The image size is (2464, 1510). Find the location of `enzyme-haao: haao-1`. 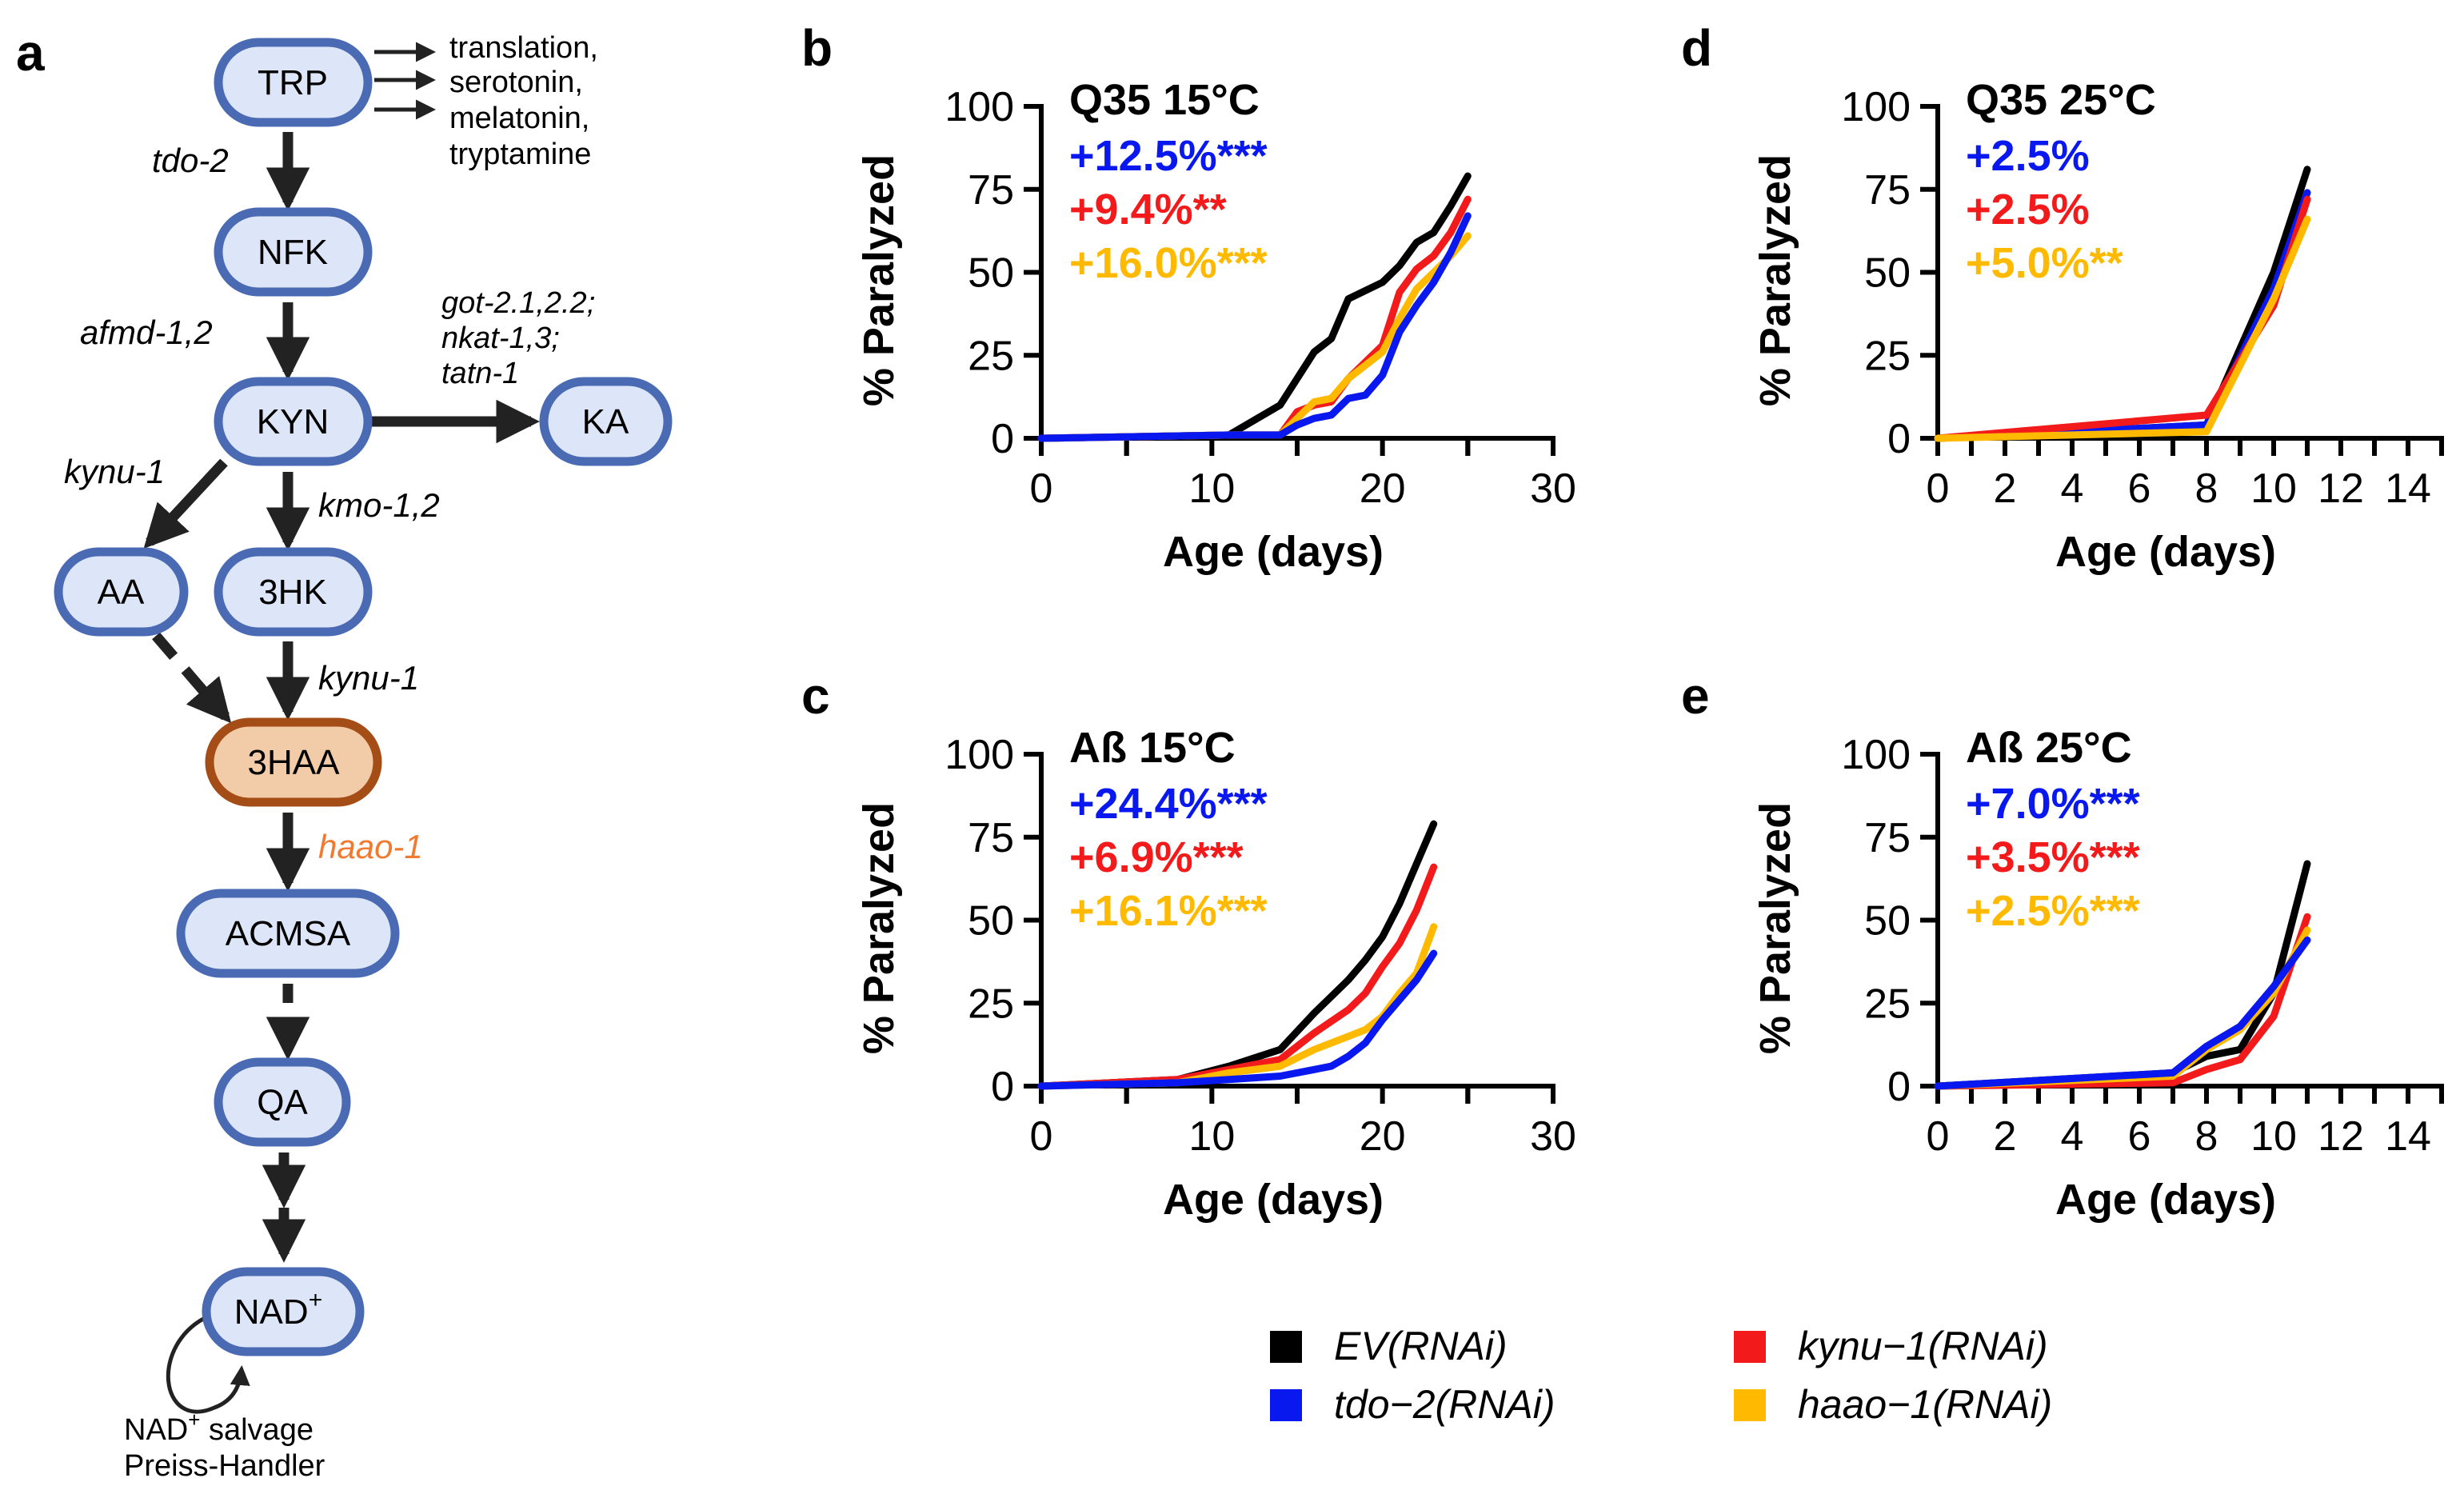

enzyme-haao: haao-1 is located at coordinates (370, 846).